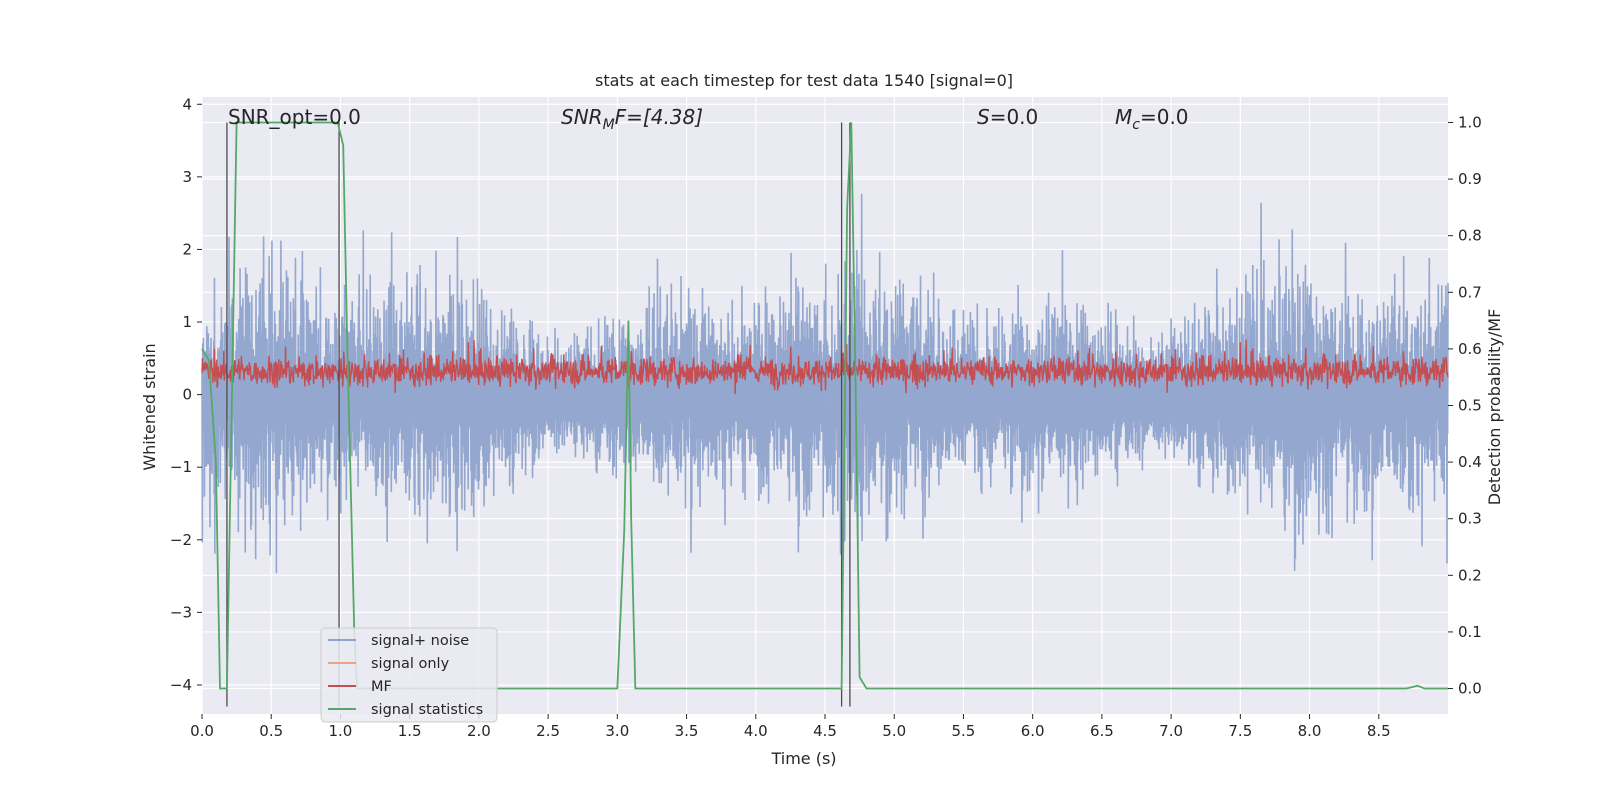 Image resolution: width=1600 pixels, height=800 pixels. What do you see at coordinates (983, 117) in the screenshot?
I see `annotation-s-label: S` at bounding box center [983, 117].